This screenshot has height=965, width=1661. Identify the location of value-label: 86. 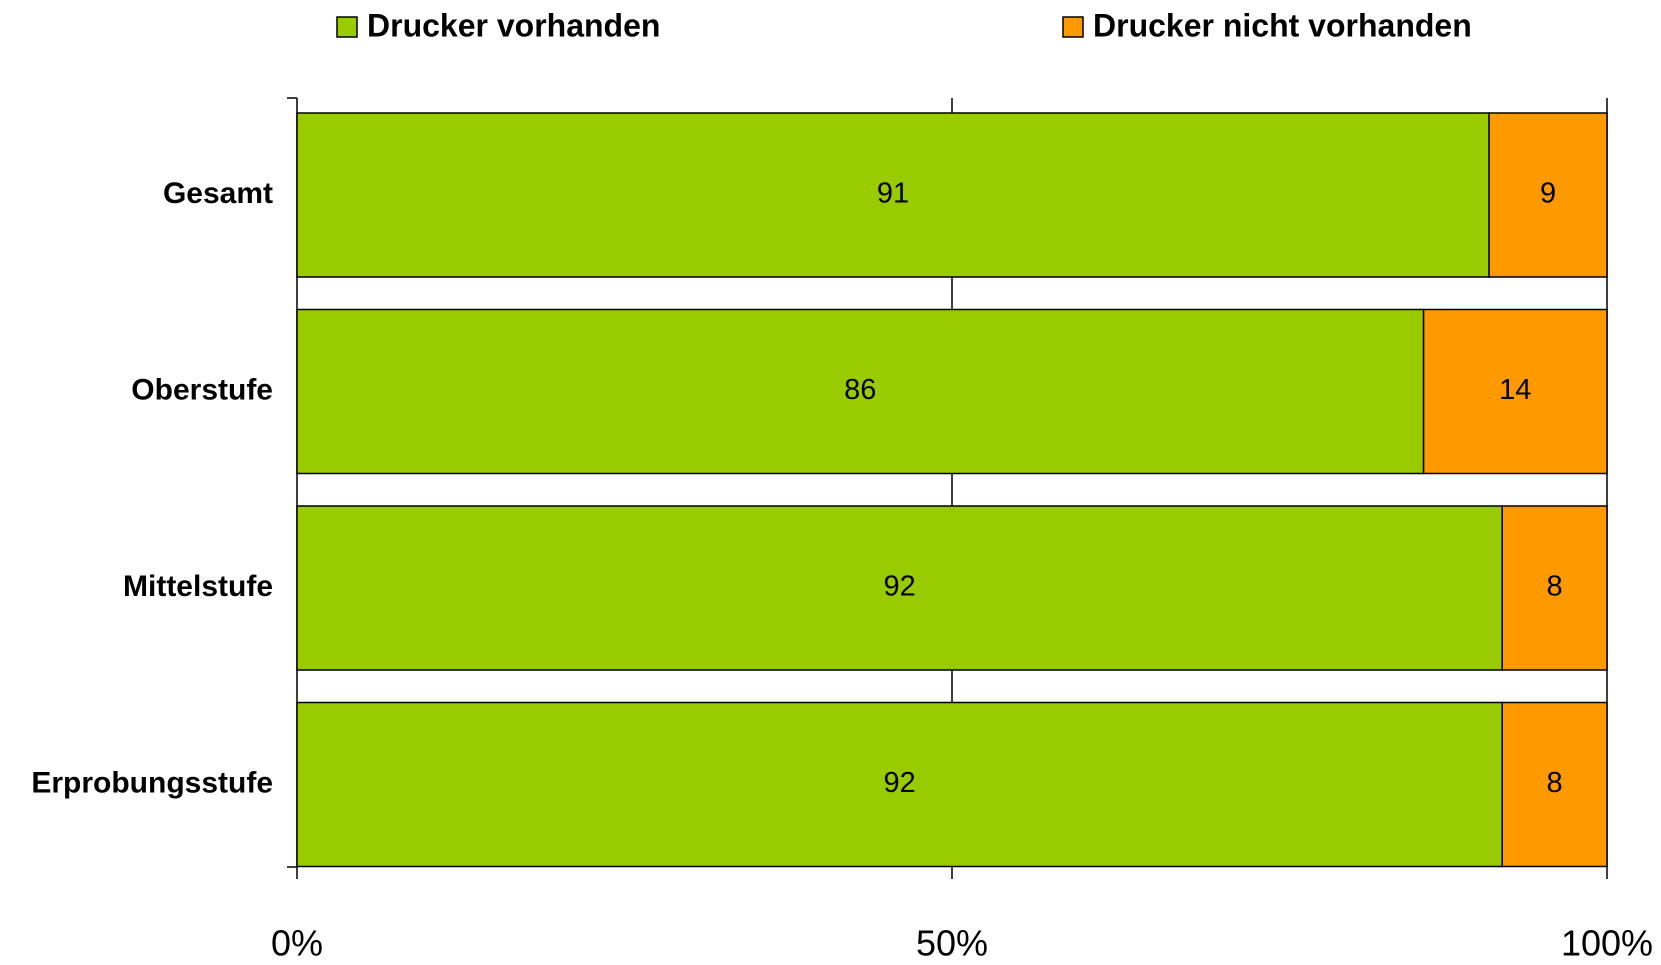
(860, 390).